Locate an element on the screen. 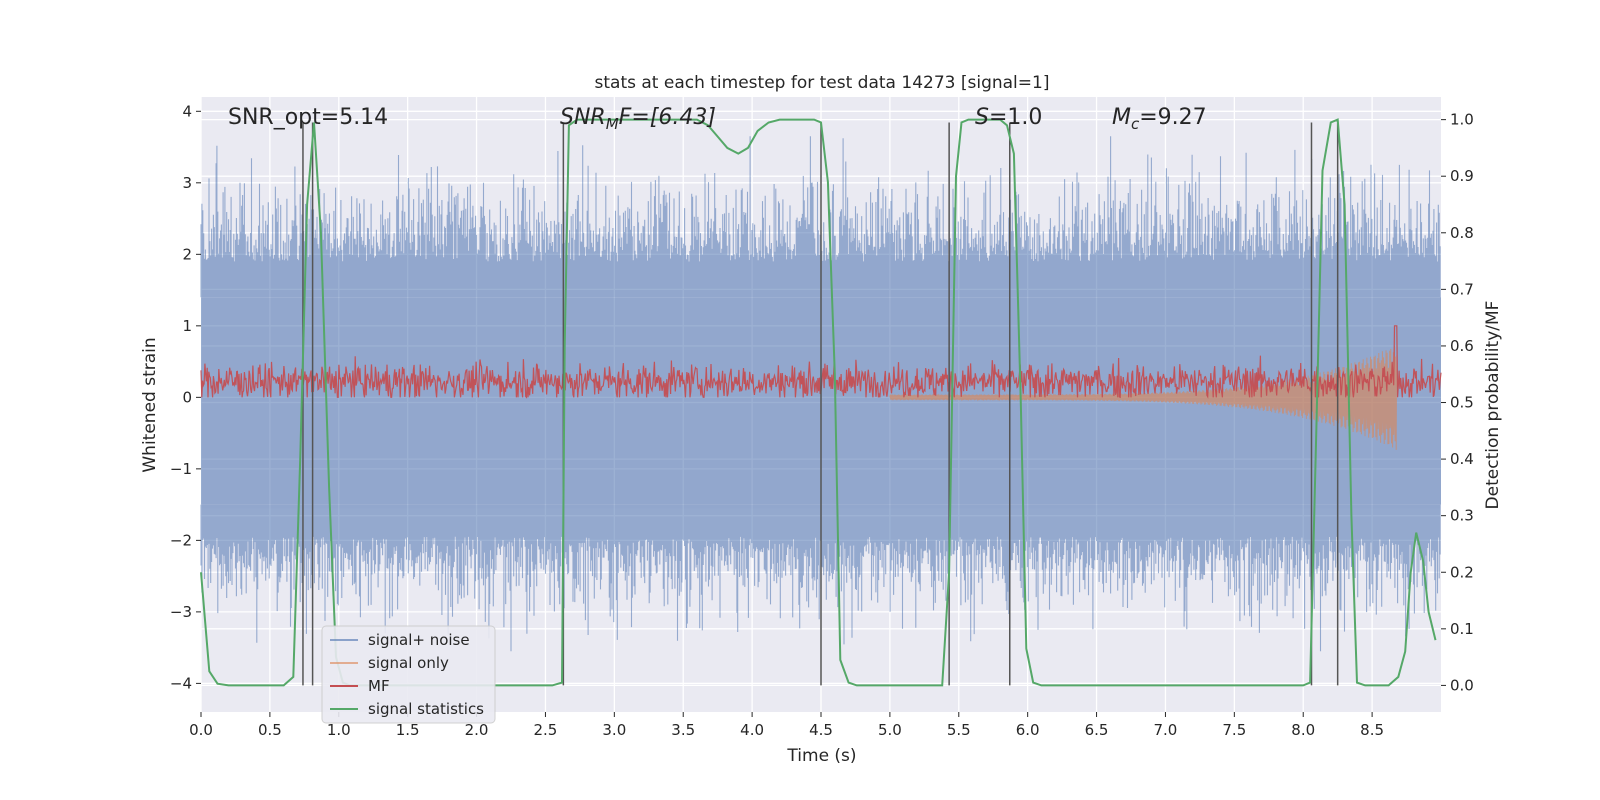 Image resolution: width=1600 pixels, height=800 pixels. snr-mf-annotation: SNRMF=[6.43] is located at coordinates (638, 119).